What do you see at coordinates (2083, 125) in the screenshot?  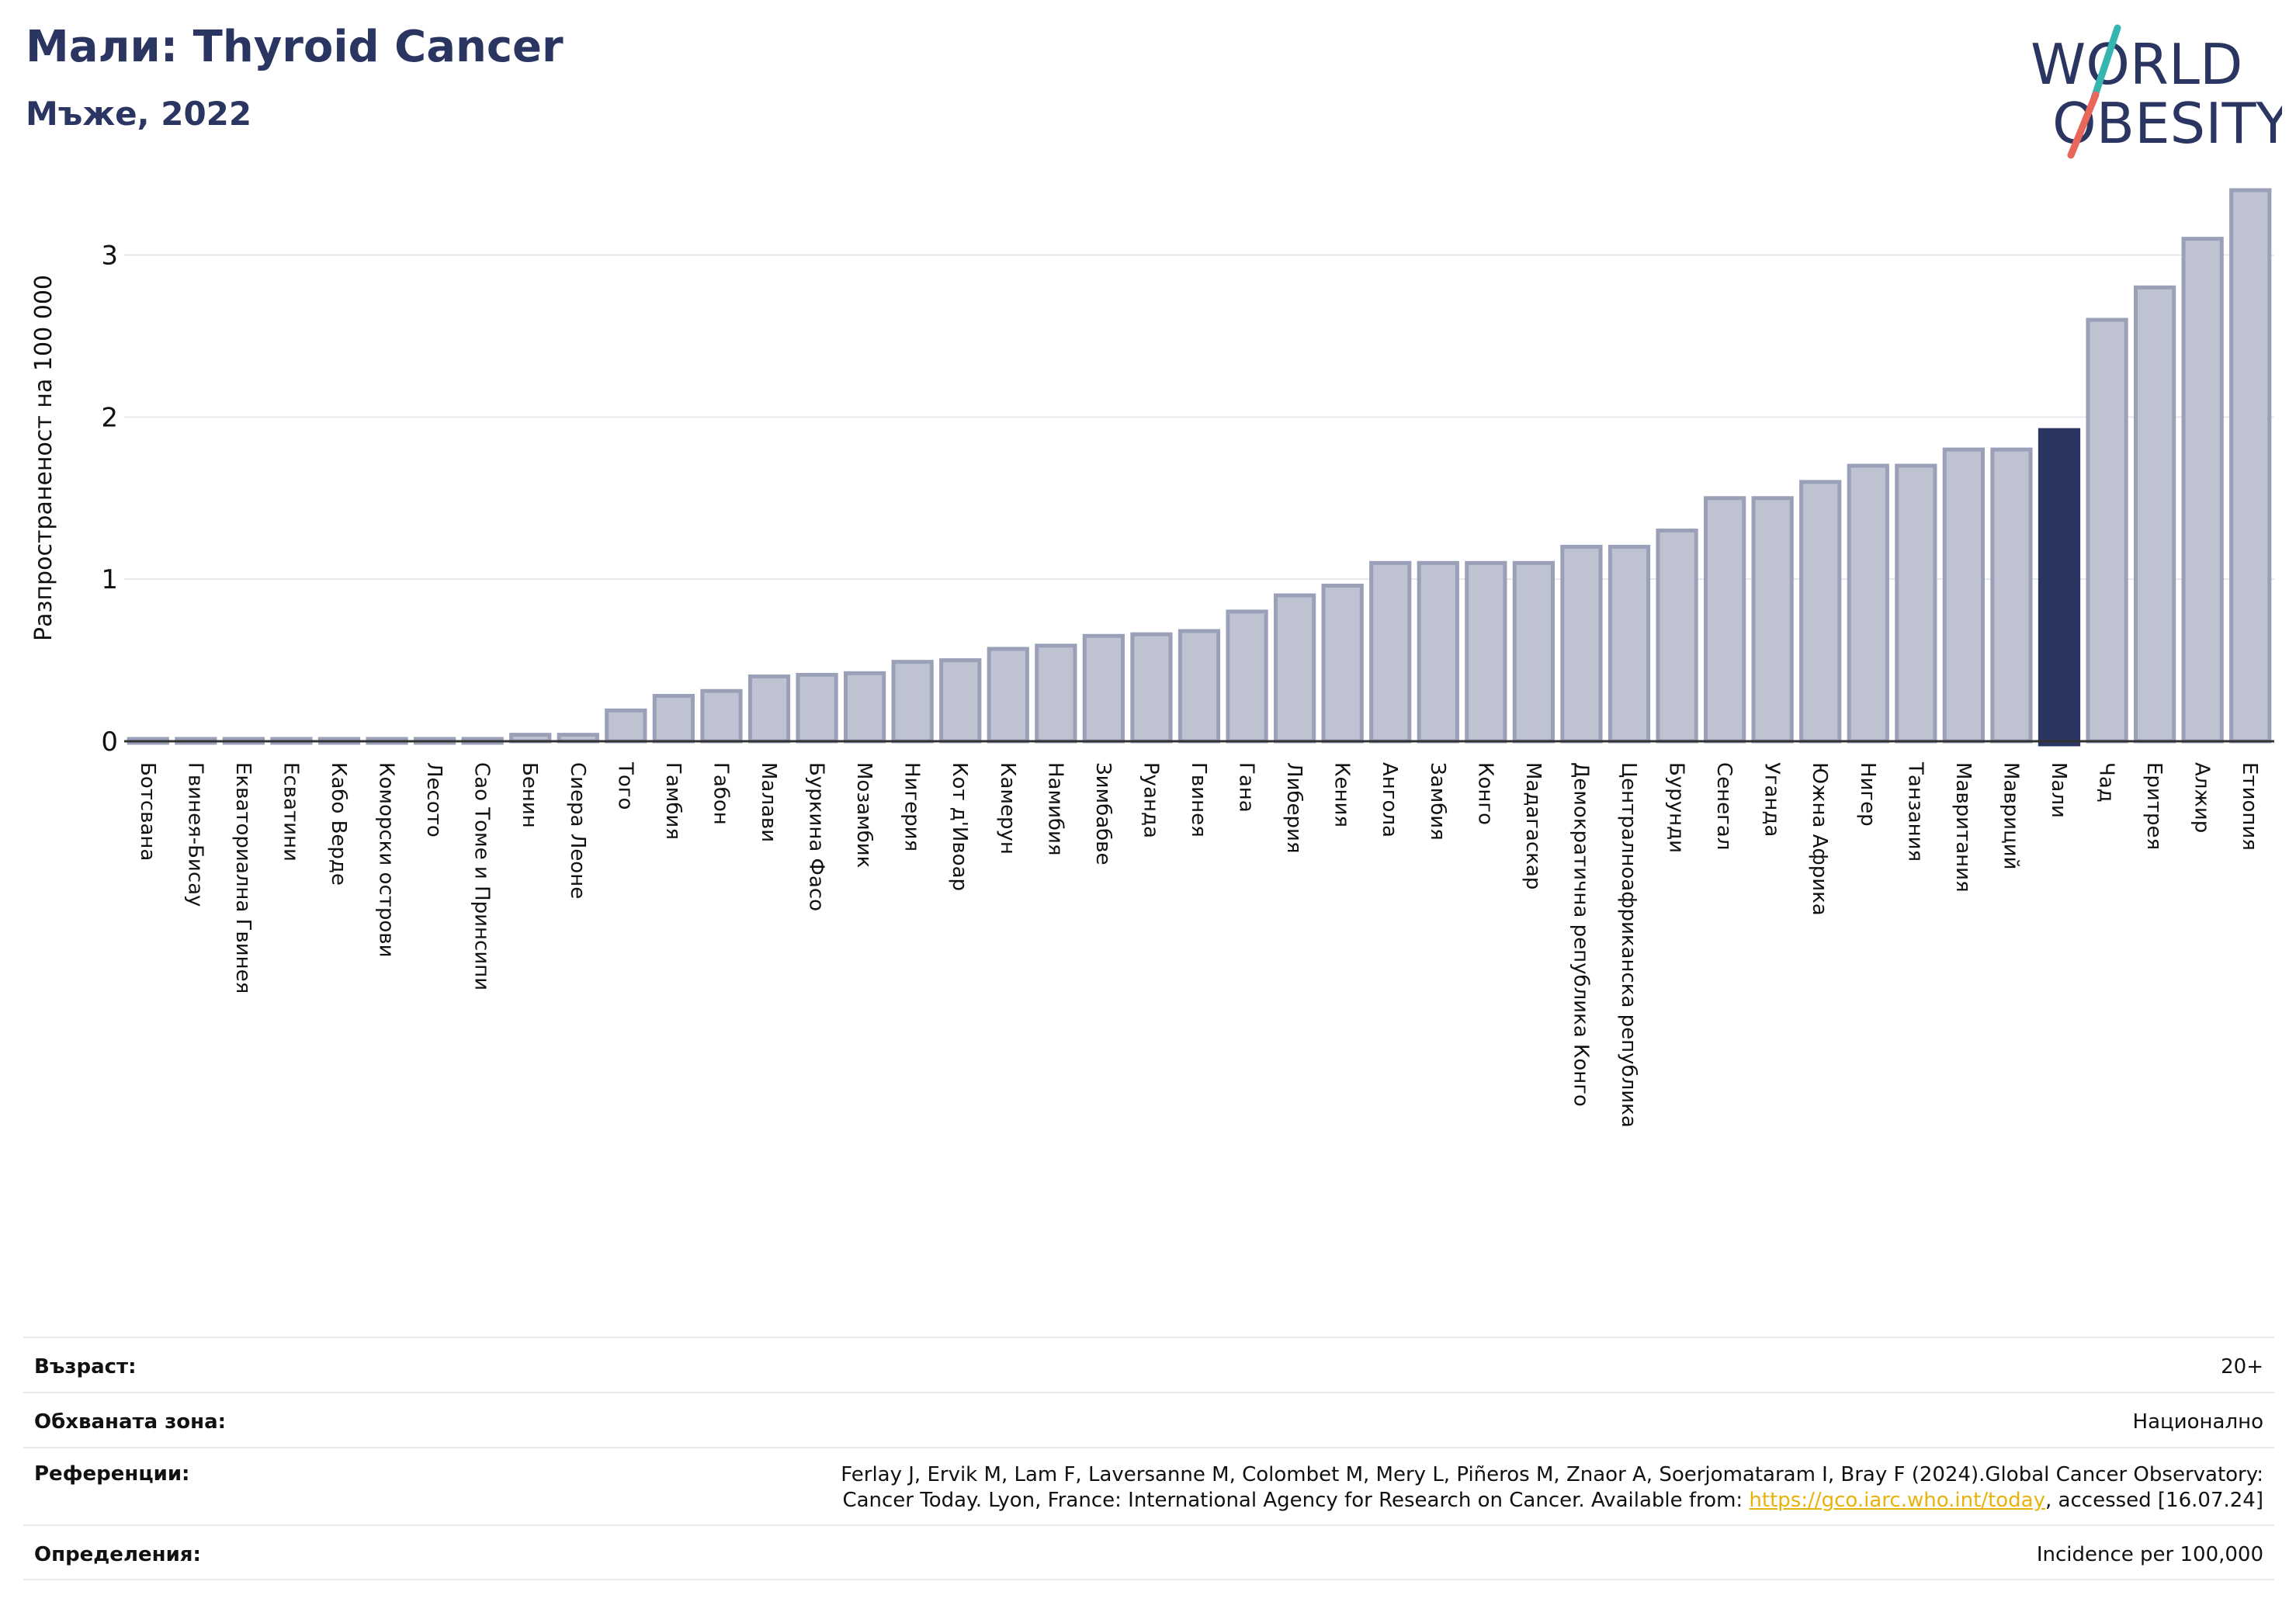 I see `logo-slash-bottom` at bounding box center [2083, 125].